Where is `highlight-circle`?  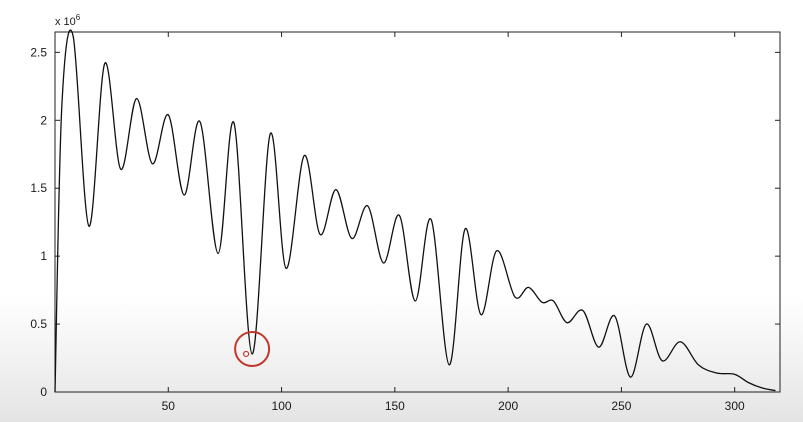 highlight-circle is located at coordinates (252, 348).